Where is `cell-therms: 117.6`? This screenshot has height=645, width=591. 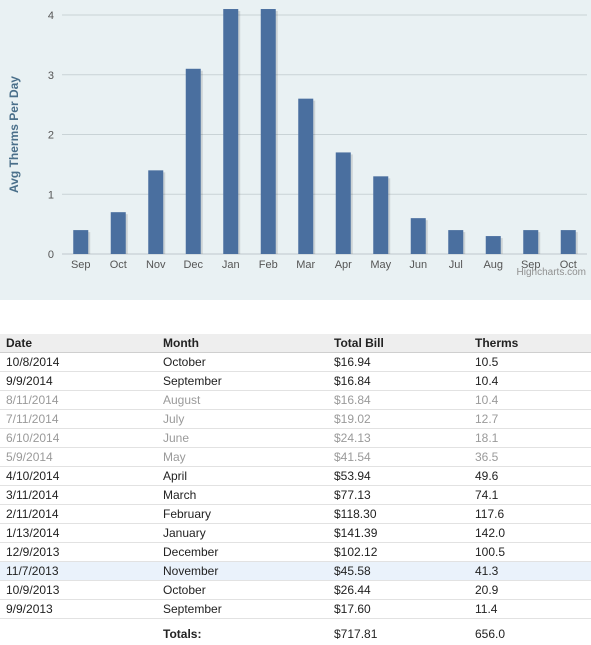 cell-therms: 117.6 is located at coordinates (490, 514).